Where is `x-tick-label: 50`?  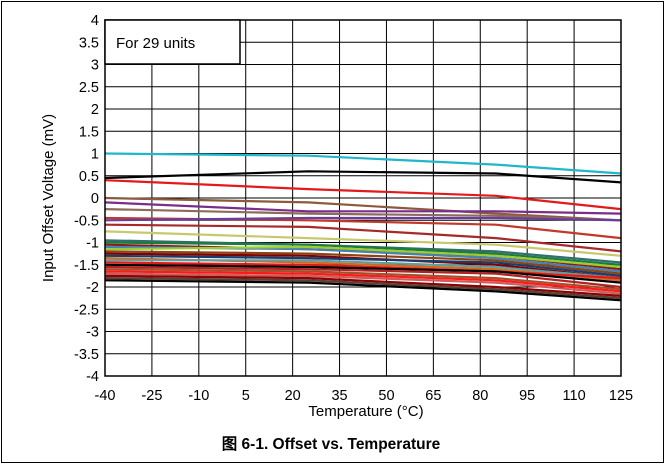 x-tick-label: 50 is located at coordinates (386, 396).